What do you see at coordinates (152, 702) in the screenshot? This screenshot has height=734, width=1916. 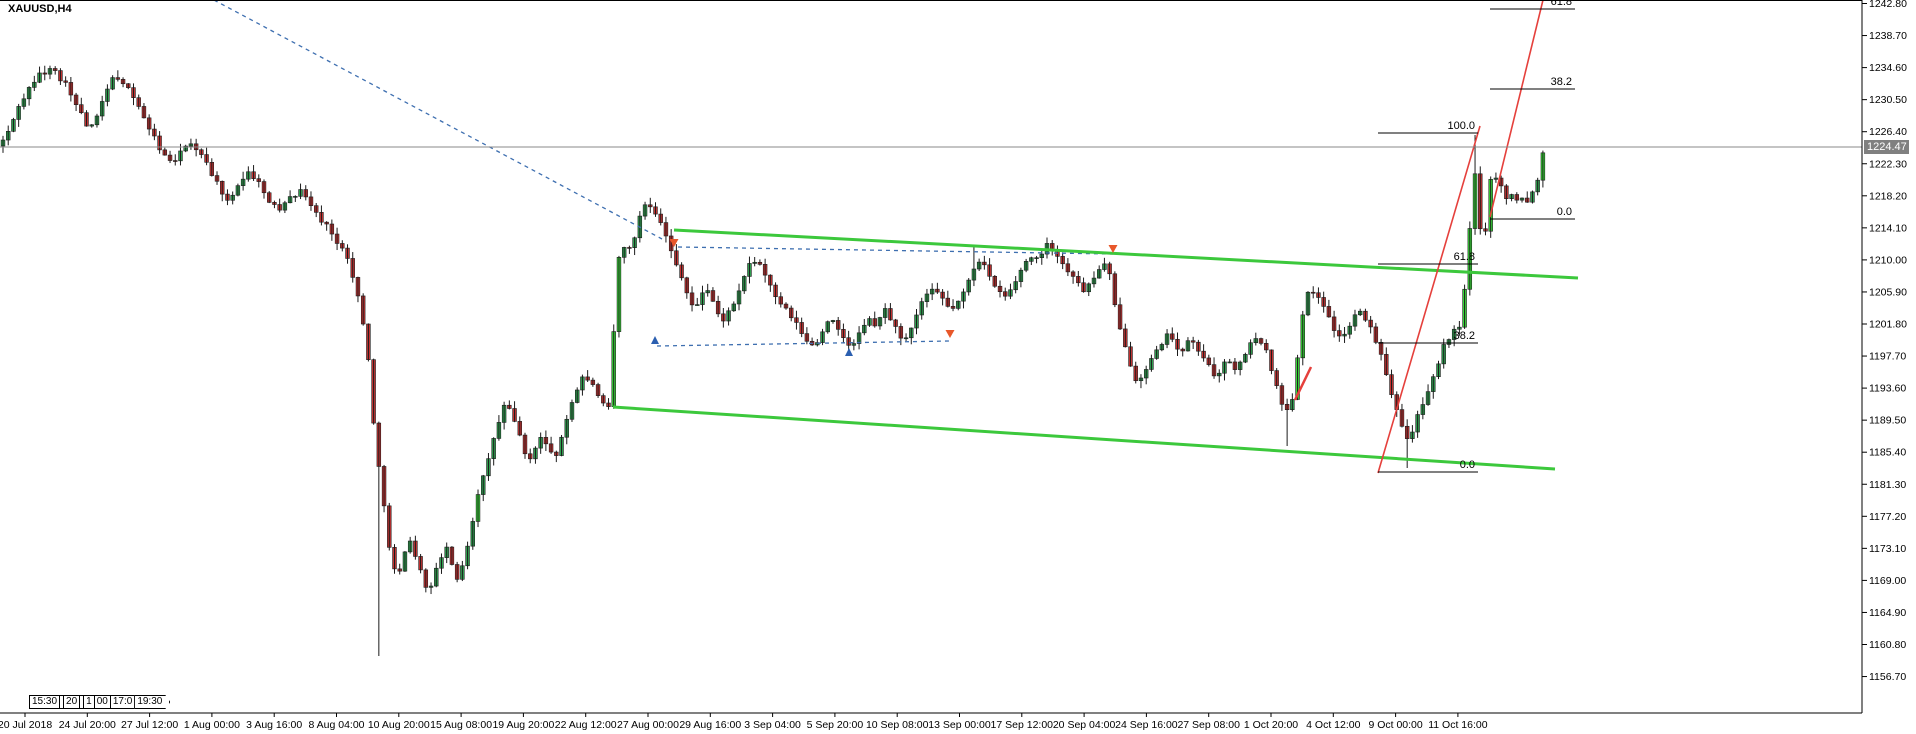 I see `time-tag-box: 19:30` at bounding box center [152, 702].